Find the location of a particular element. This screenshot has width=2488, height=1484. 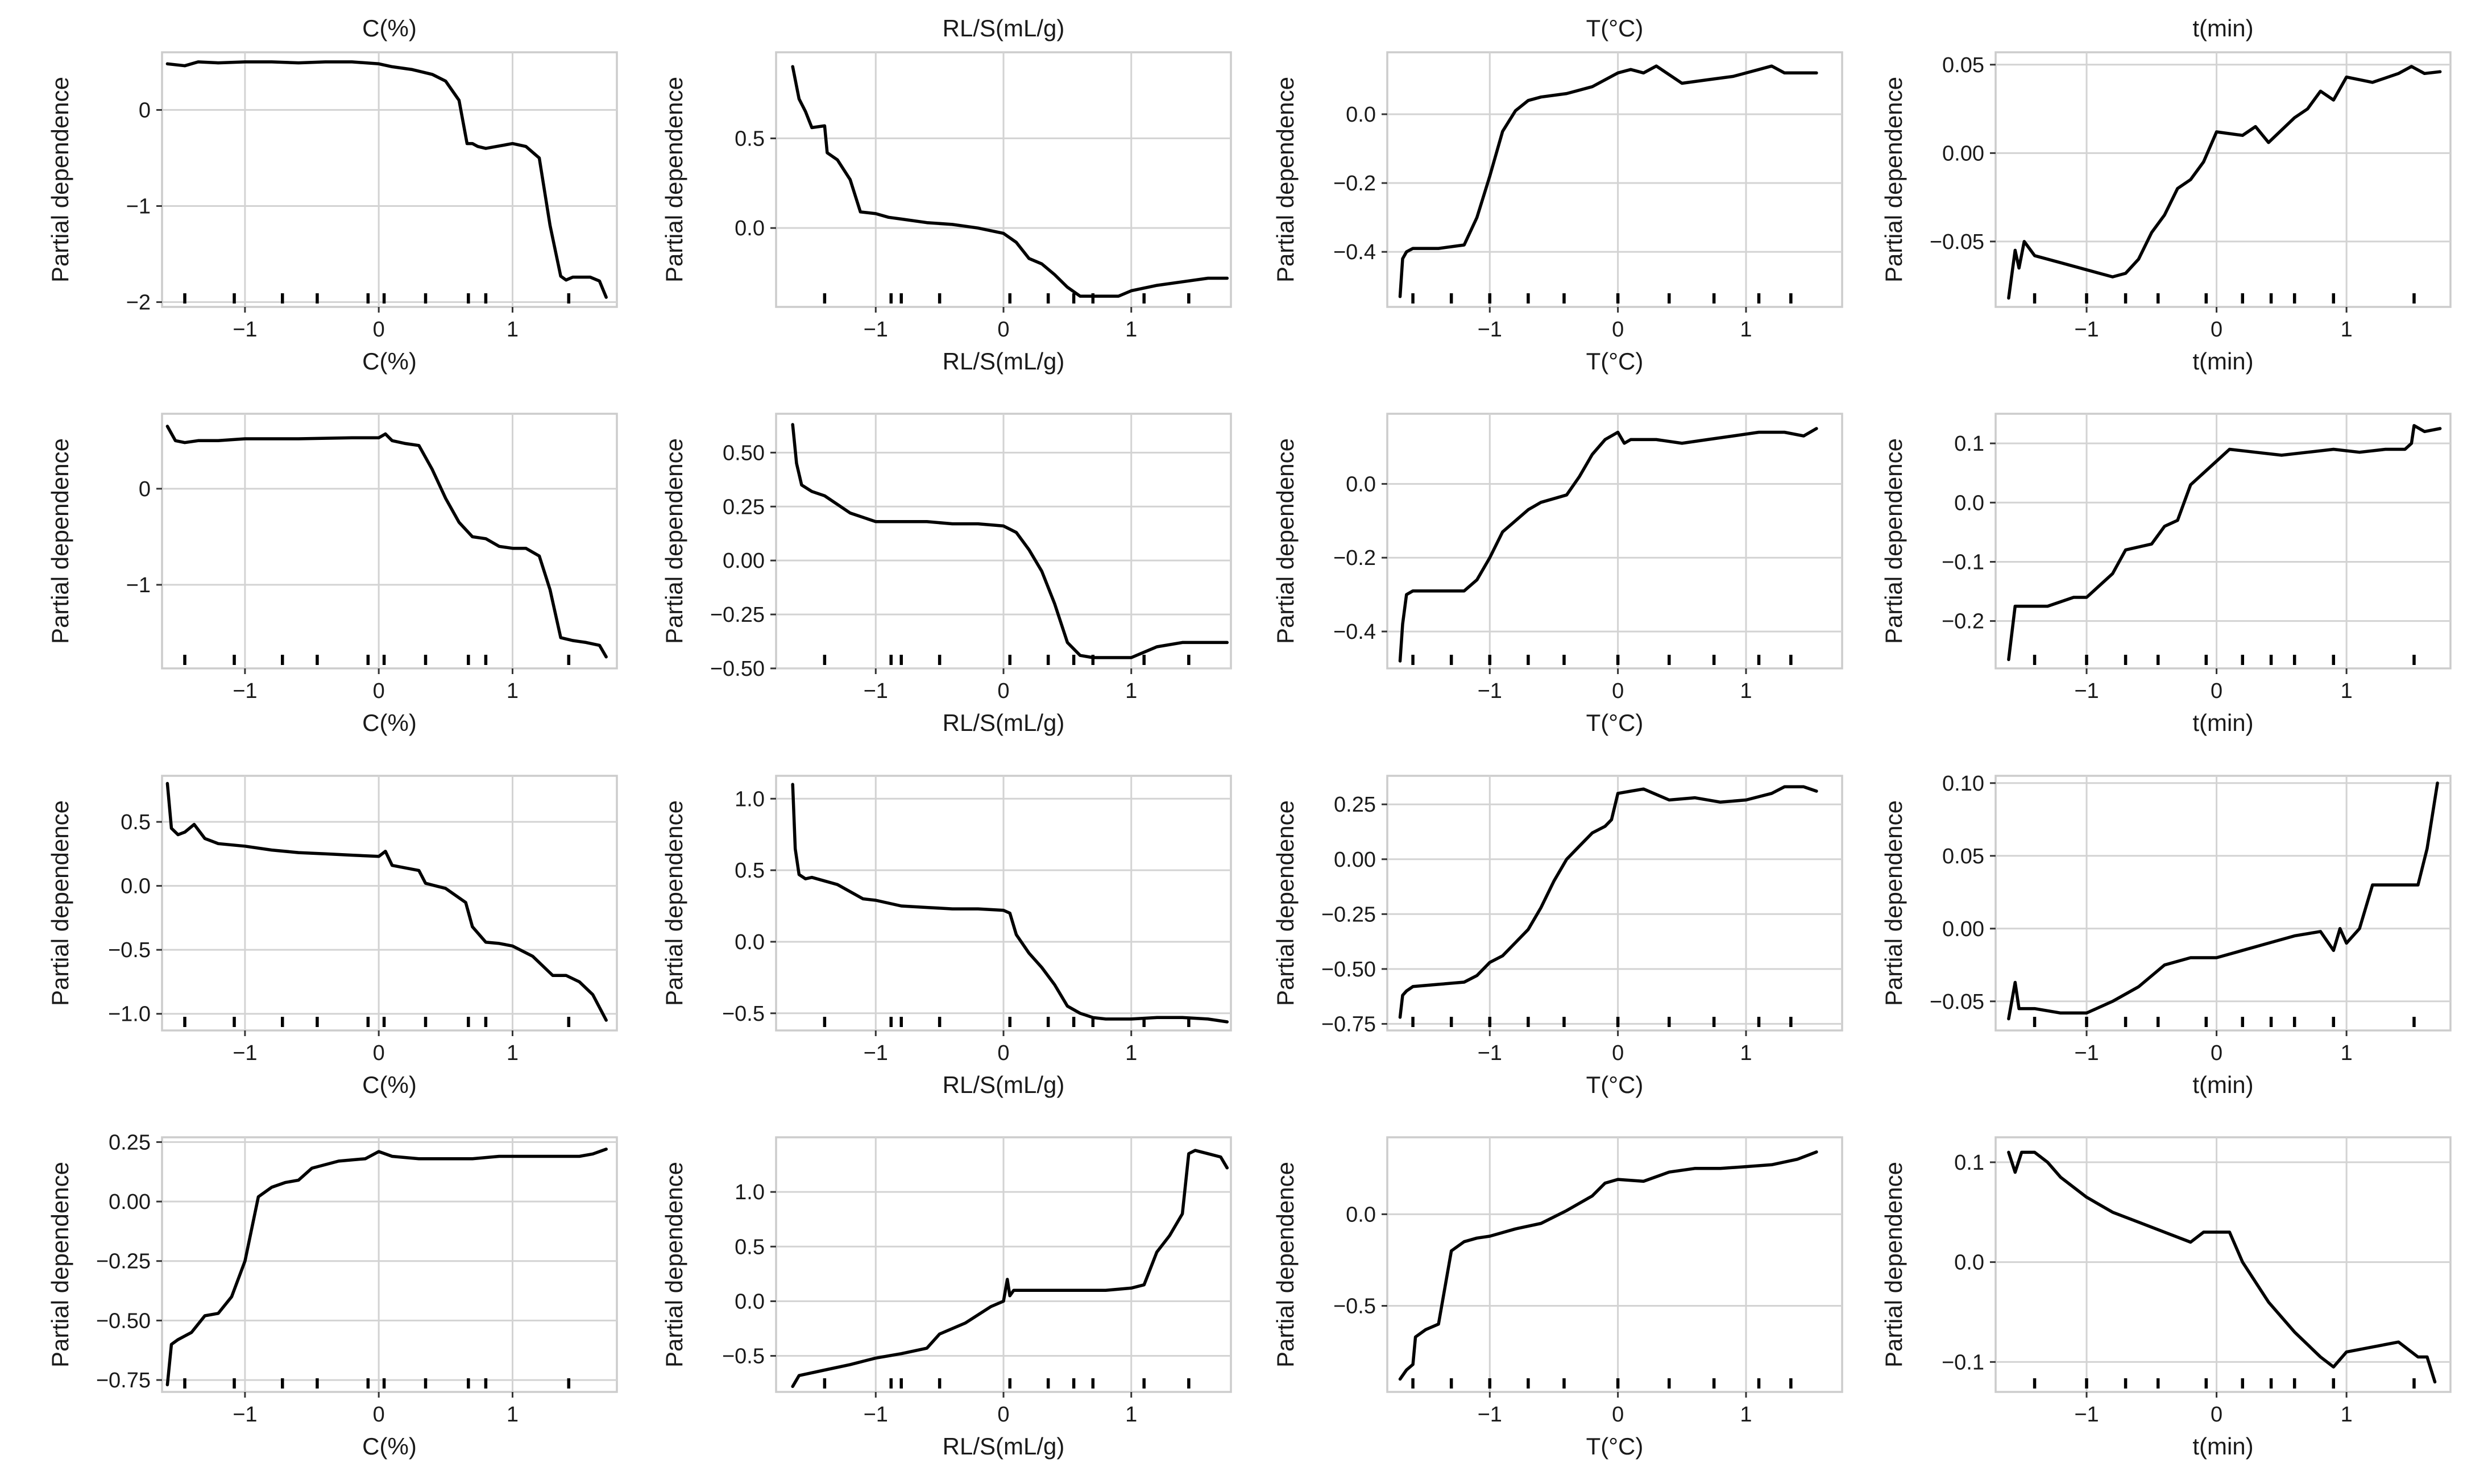

y-tick-label: −1.0 is located at coordinates (129, 1015).